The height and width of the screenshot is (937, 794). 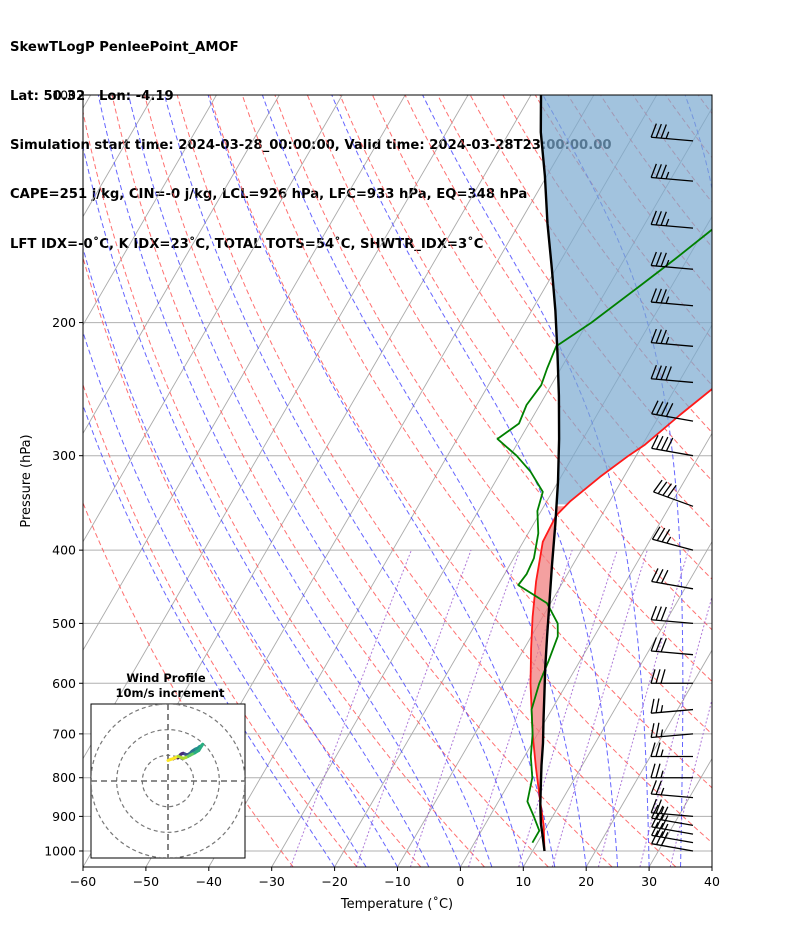 What do you see at coordinates (64, 623) in the screenshot?
I see `y-tick-label: 500` at bounding box center [64, 623].